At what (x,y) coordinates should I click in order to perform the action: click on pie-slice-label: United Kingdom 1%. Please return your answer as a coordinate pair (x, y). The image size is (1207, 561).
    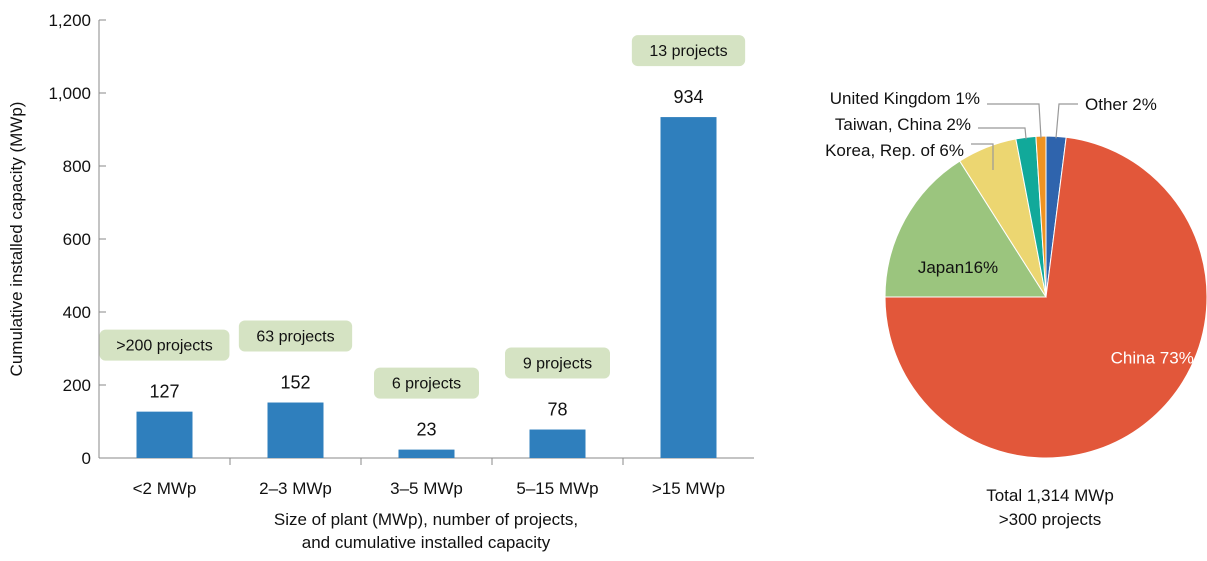
    Looking at the image, I should click on (905, 98).